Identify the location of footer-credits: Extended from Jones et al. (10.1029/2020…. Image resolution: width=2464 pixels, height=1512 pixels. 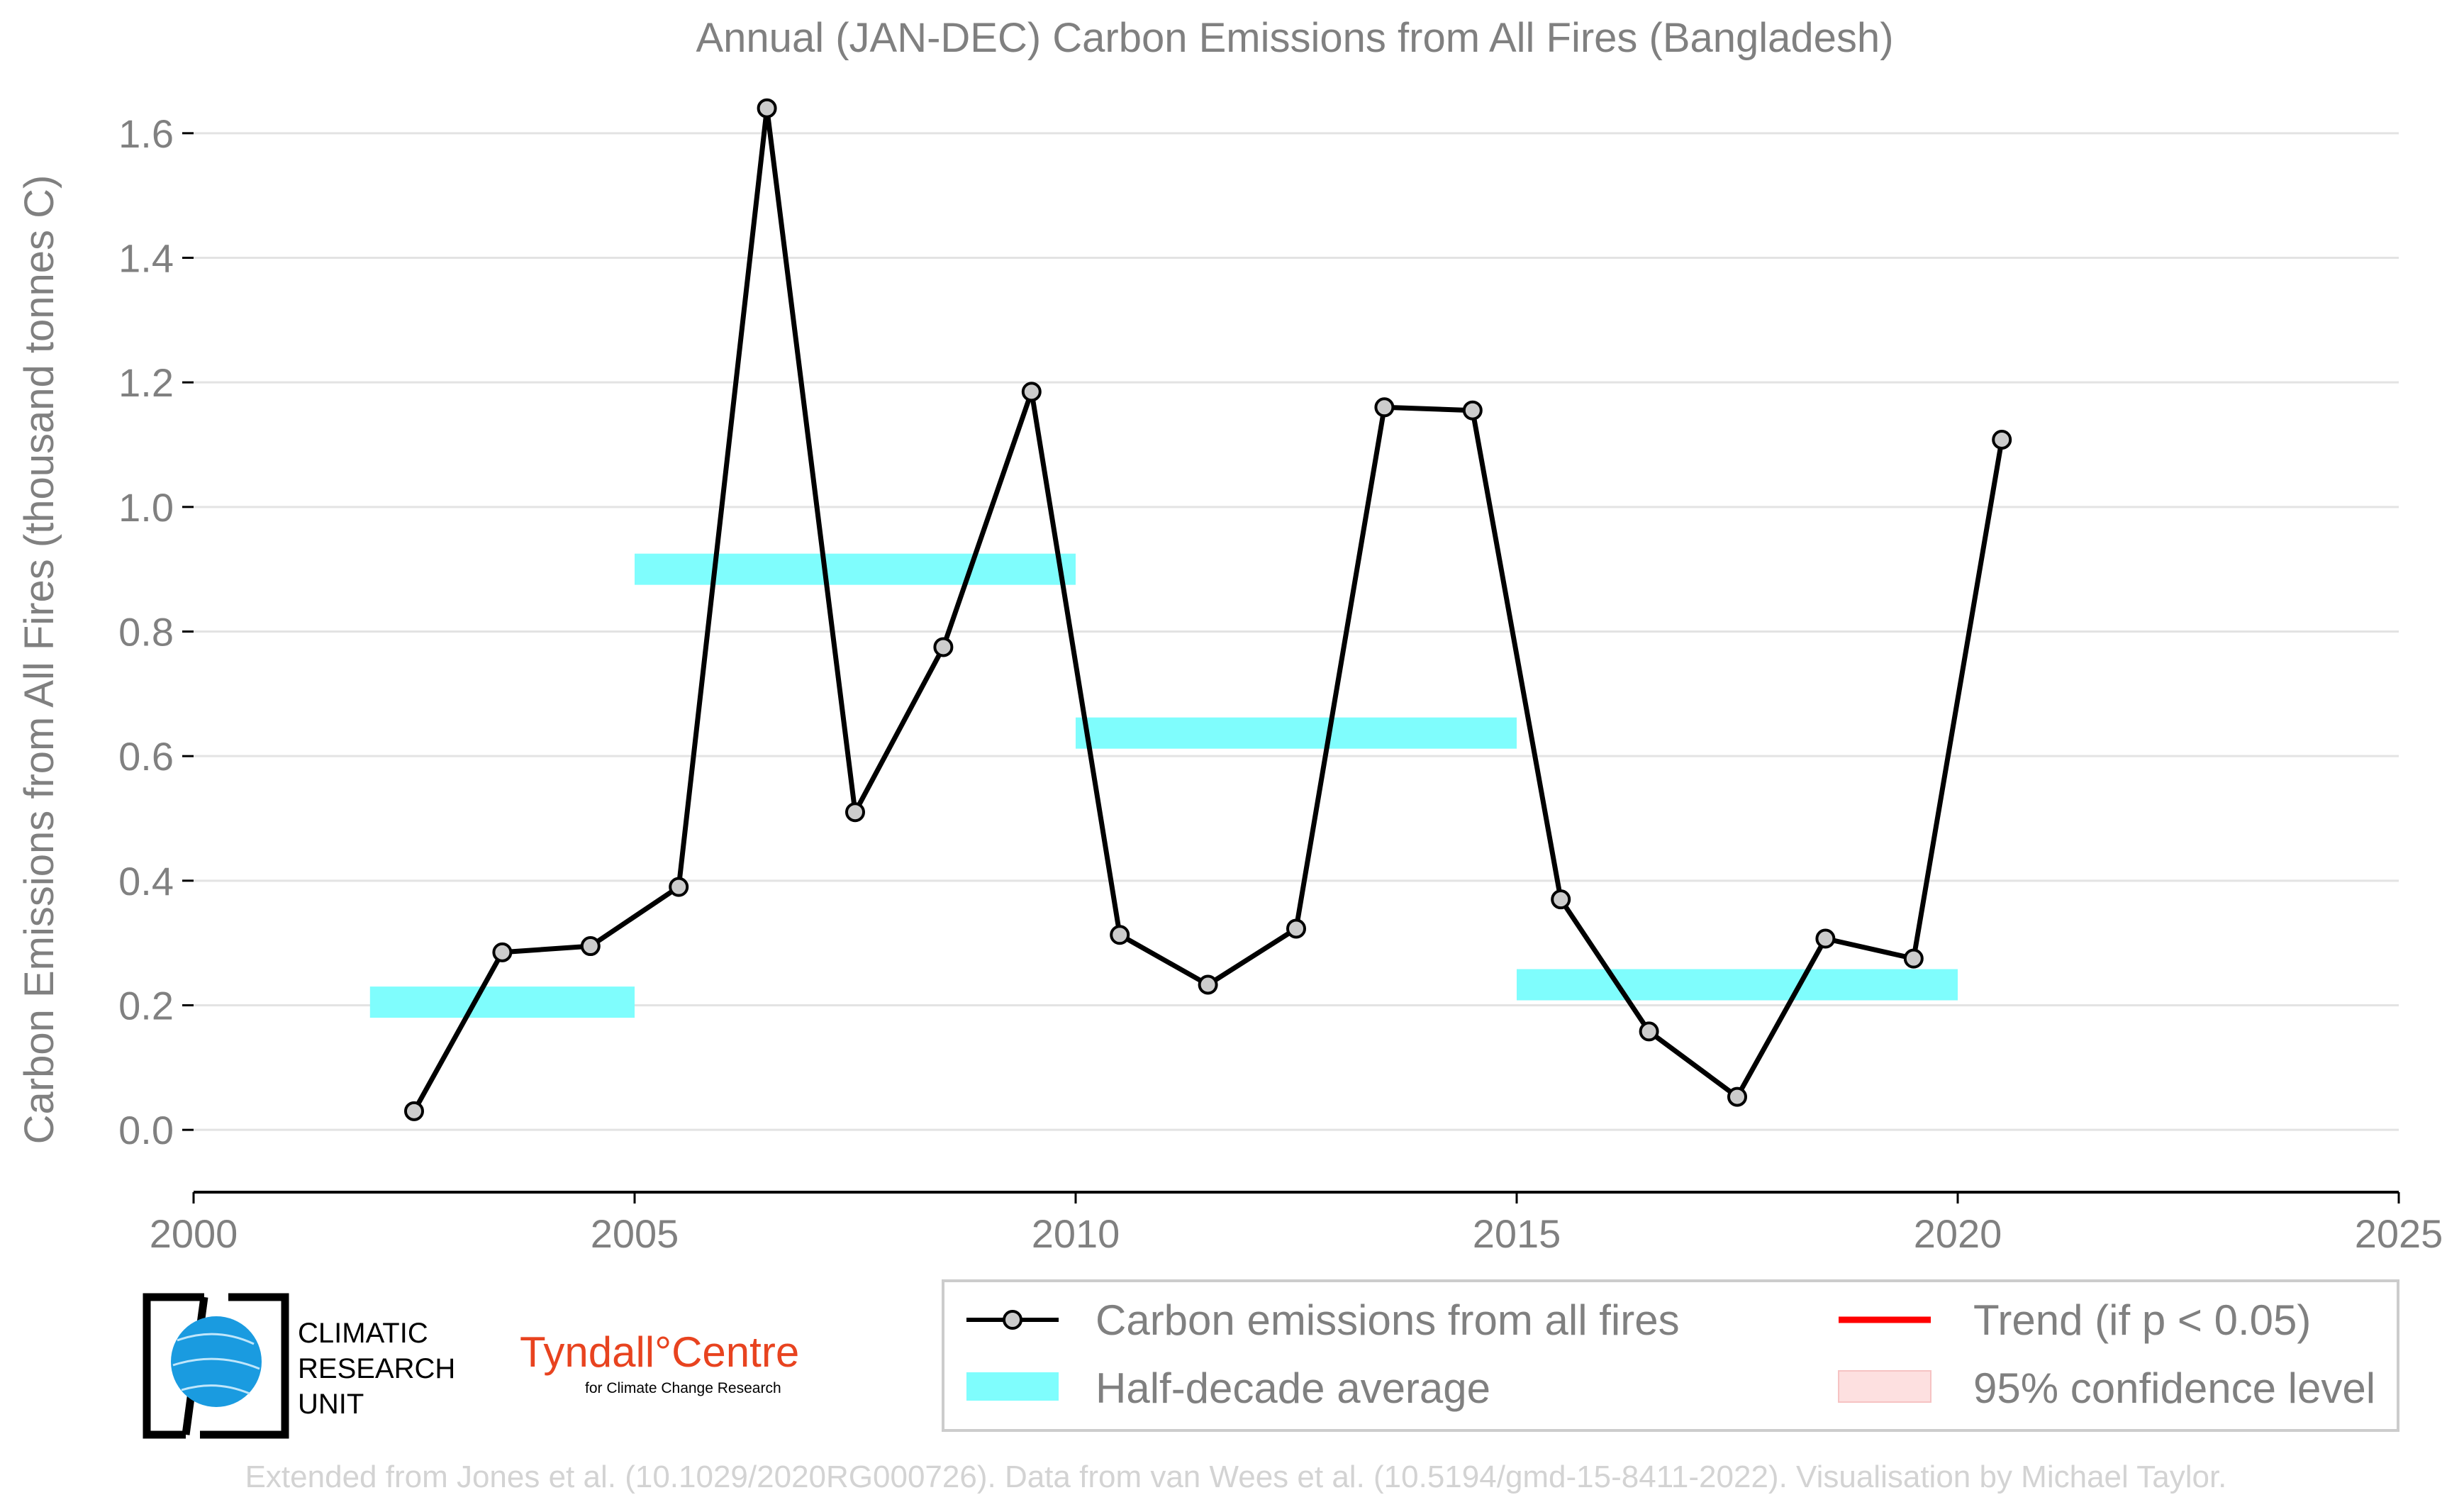
(1236, 1477).